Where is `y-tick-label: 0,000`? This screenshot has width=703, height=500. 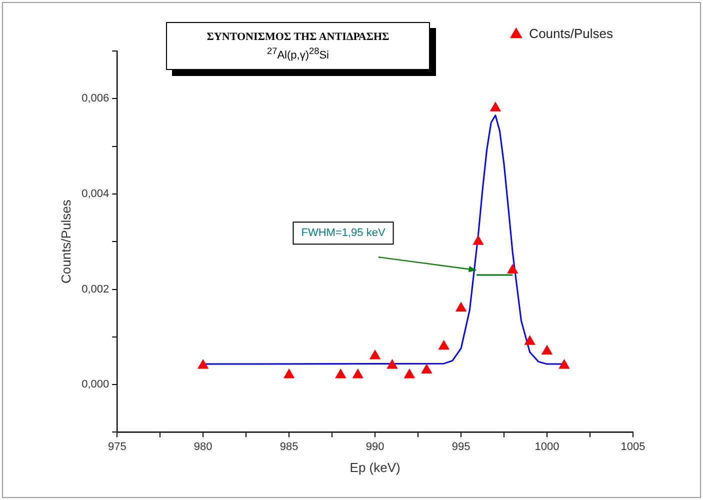 y-tick-label: 0,000 is located at coordinates (96, 384).